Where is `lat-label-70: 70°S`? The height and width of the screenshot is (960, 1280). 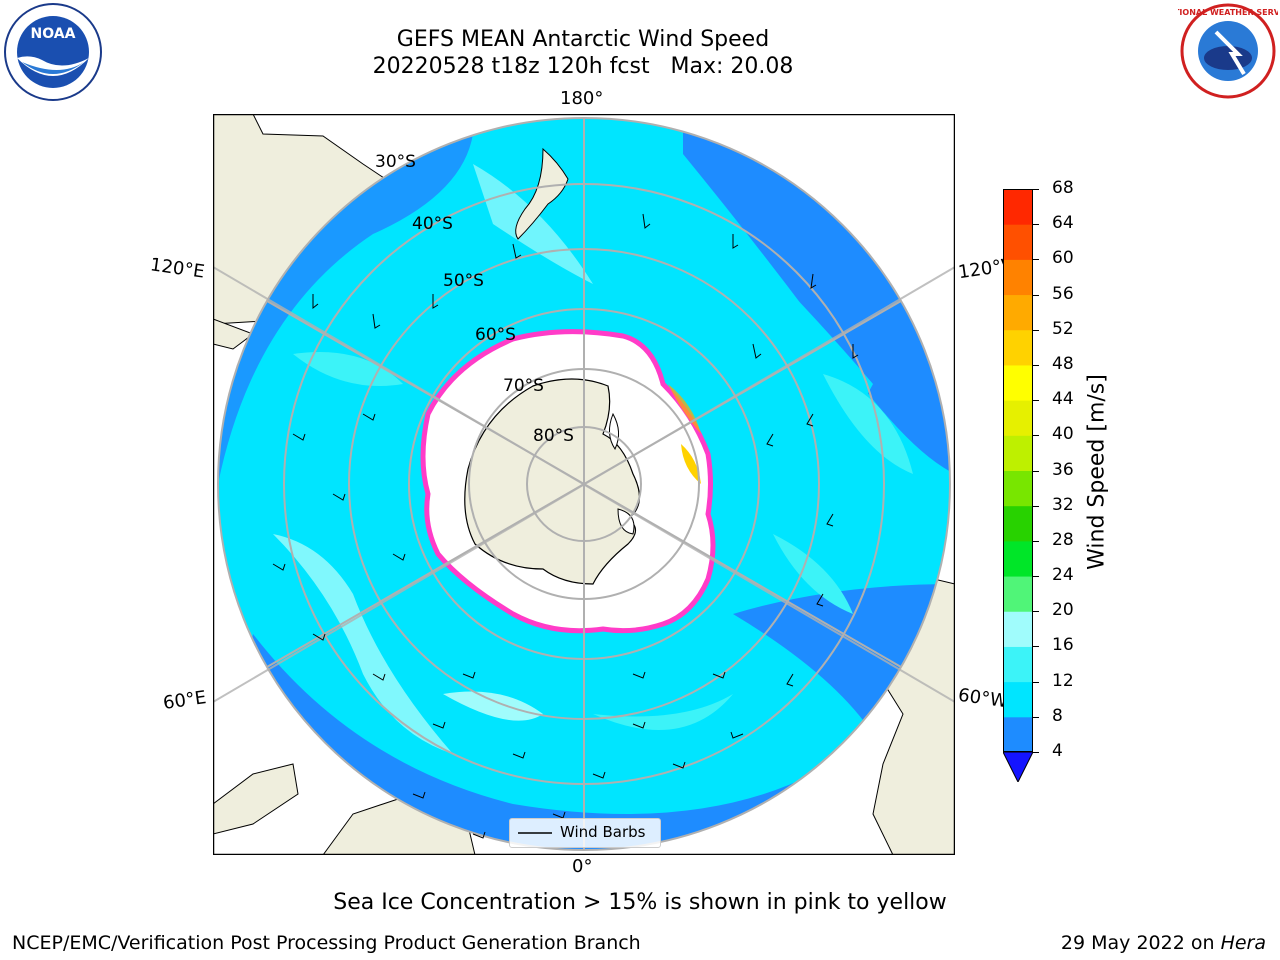
lat-label-70: 70°S is located at coordinates (523, 386).